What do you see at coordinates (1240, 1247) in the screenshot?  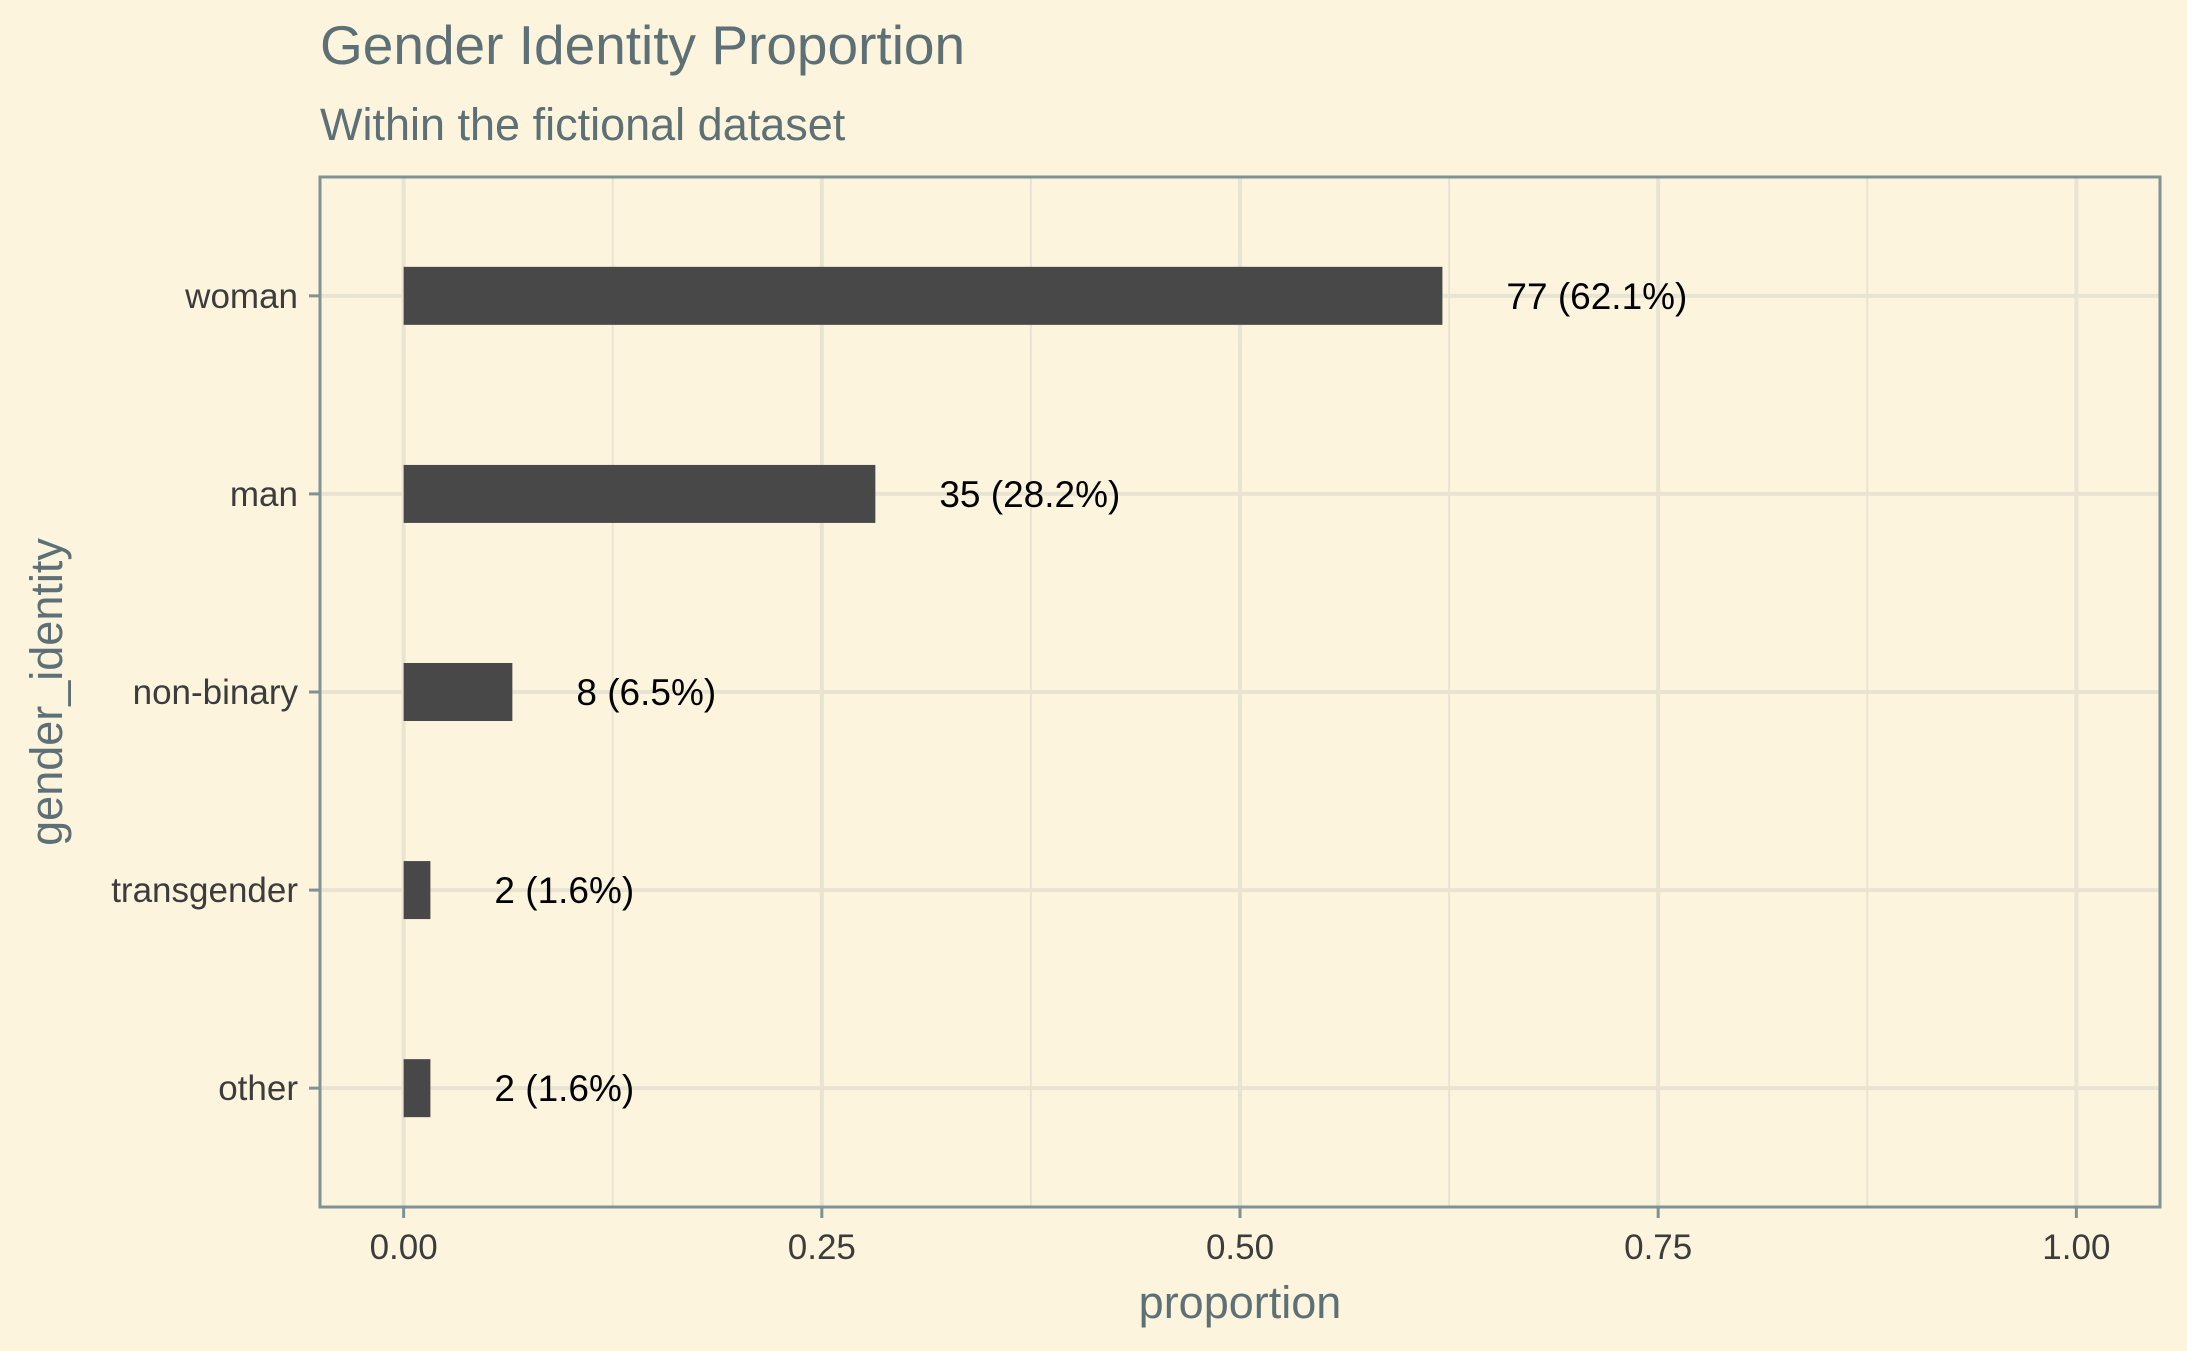 I see `x-tick-label: 0.50` at bounding box center [1240, 1247].